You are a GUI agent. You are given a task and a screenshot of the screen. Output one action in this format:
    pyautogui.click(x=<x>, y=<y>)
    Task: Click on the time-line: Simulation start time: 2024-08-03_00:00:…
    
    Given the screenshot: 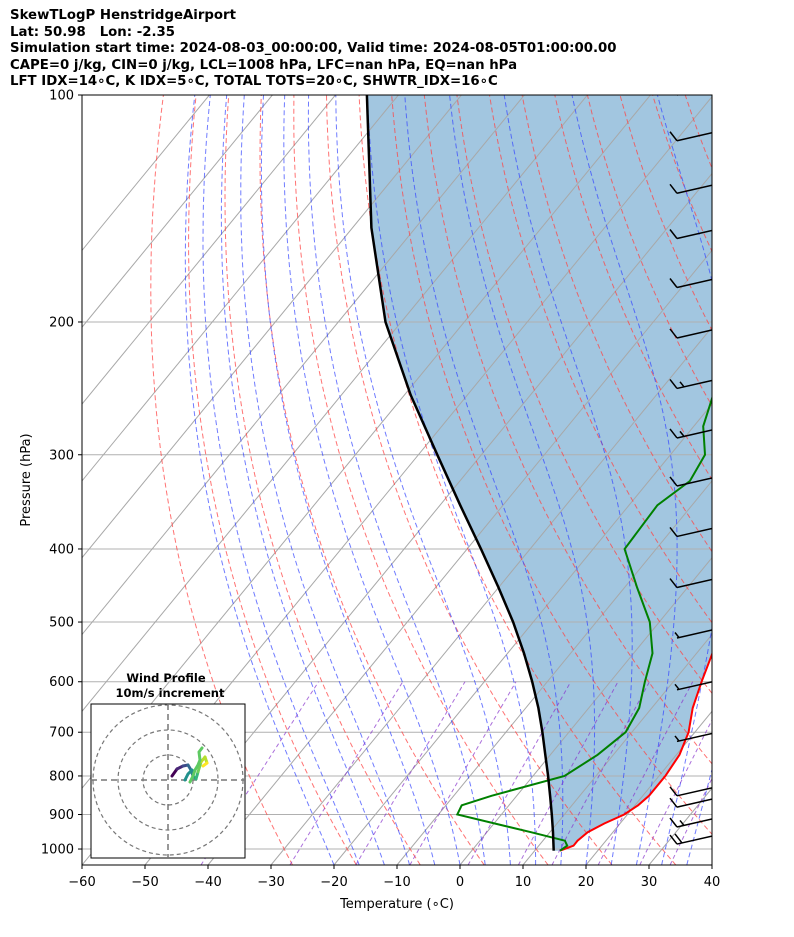 What is the action you would take?
    pyautogui.click(x=313, y=48)
    